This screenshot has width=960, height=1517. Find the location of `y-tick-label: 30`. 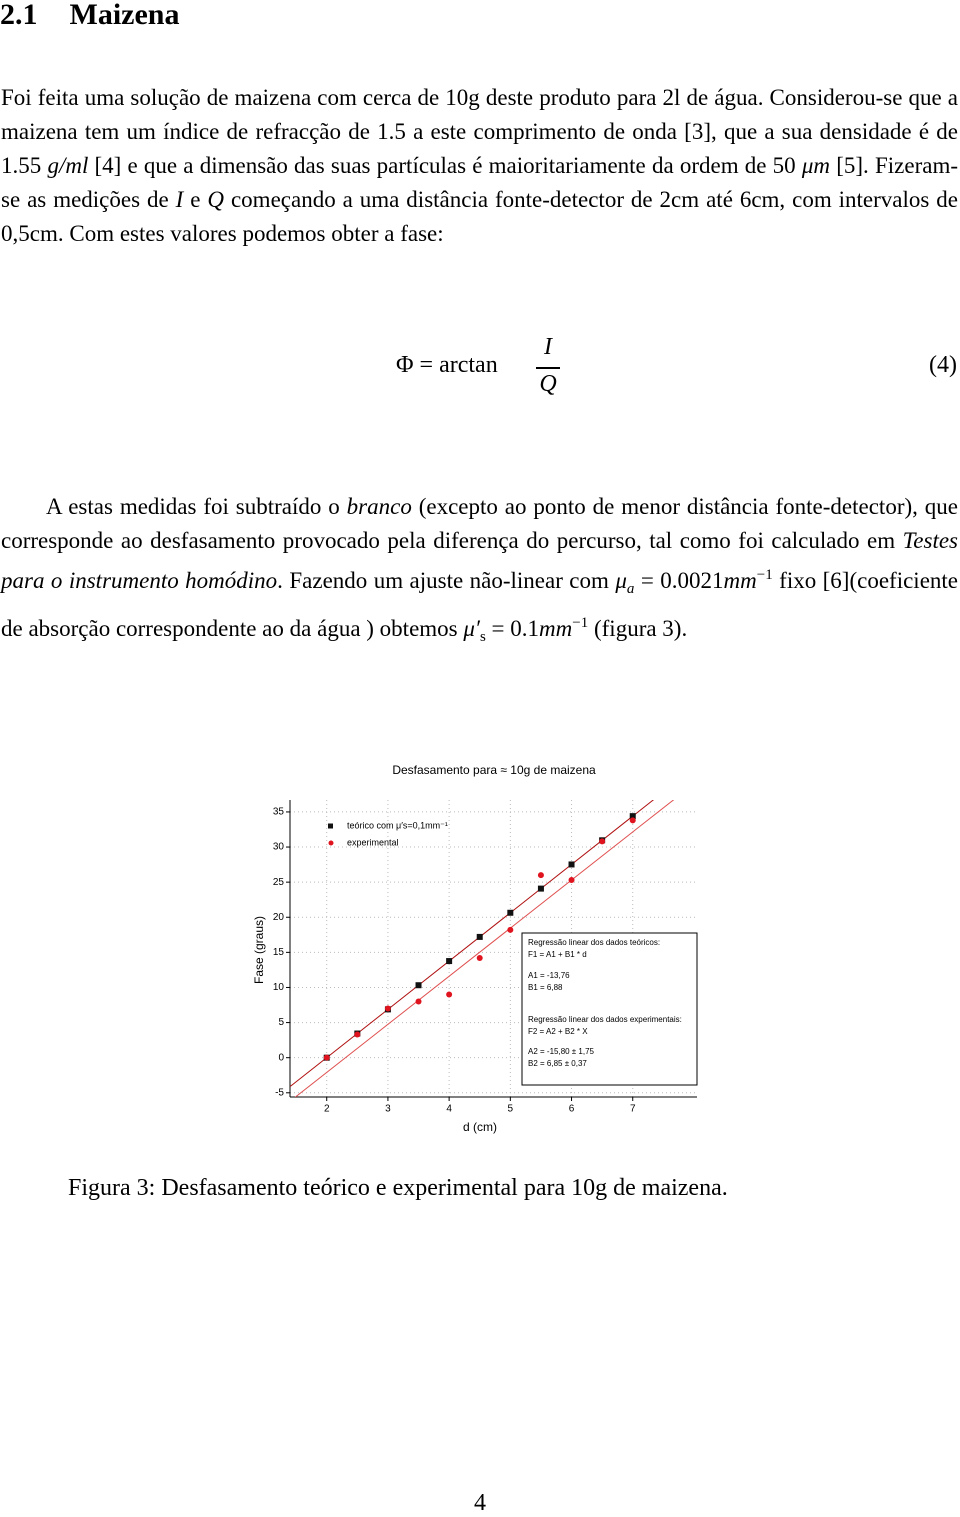

y-tick-label: 30 is located at coordinates (279, 847).